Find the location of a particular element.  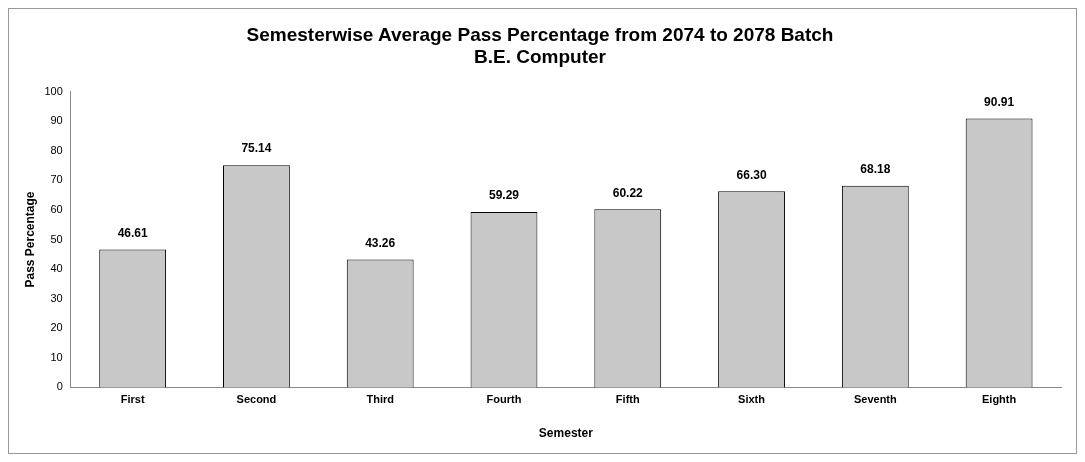

x-tick-label: First is located at coordinates (132, 399).